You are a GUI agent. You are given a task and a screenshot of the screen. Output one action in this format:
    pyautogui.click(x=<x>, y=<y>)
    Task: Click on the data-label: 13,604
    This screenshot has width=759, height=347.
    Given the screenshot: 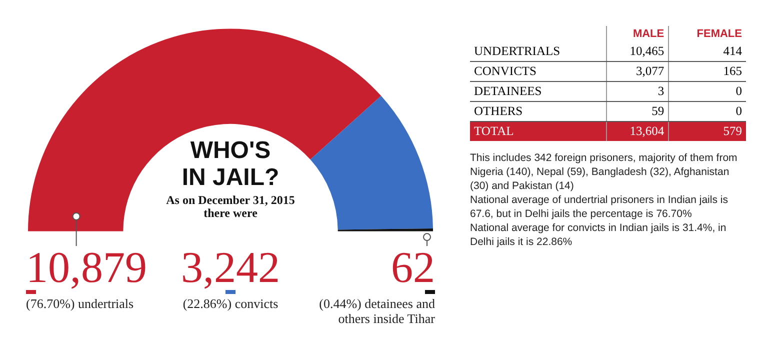 What is the action you would take?
    pyautogui.click(x=637, y=131)
    